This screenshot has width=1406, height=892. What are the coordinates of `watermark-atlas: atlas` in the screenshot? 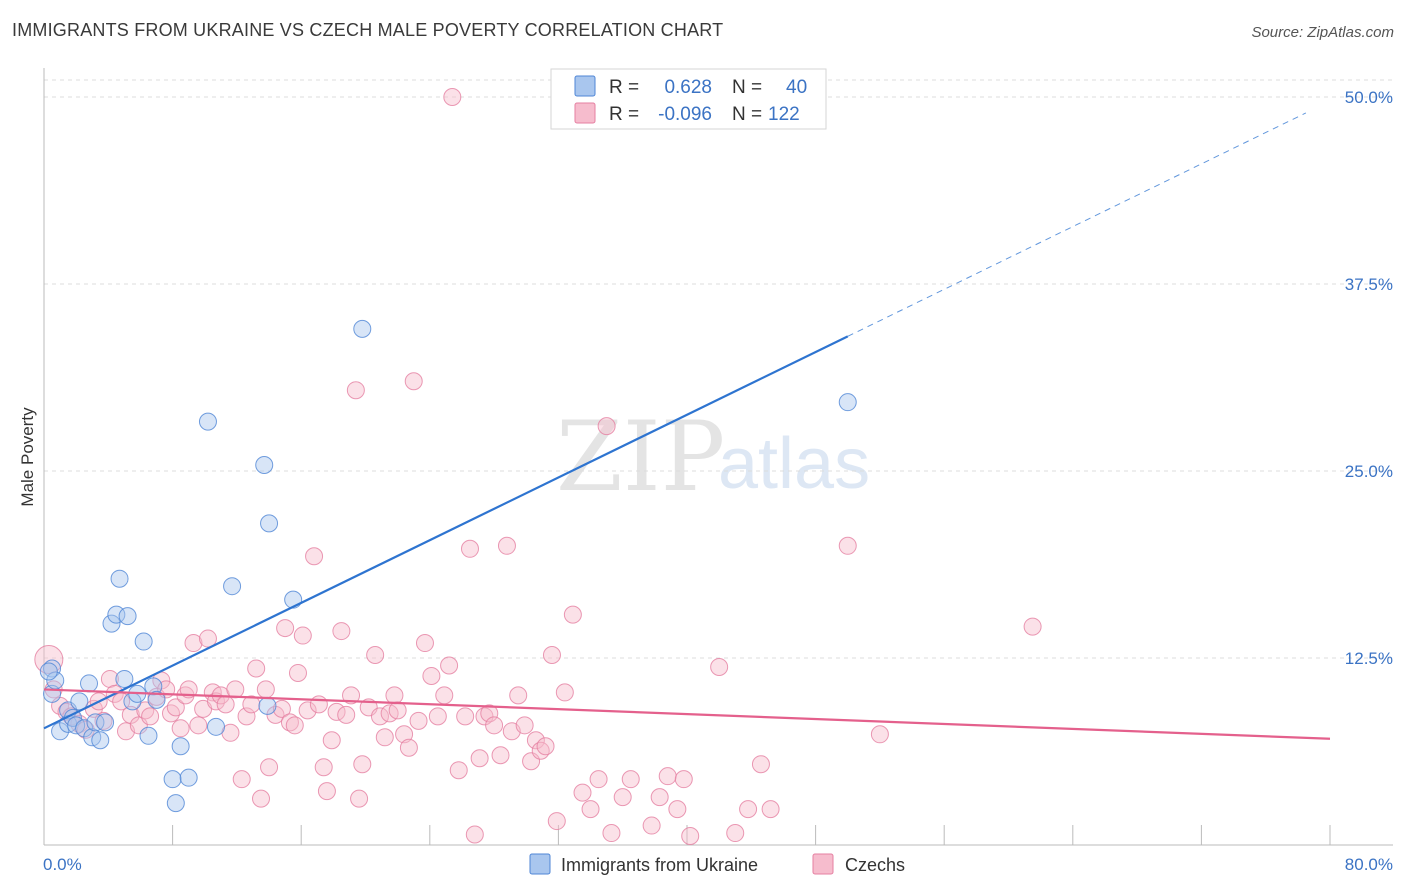 It's located at (794, 464).